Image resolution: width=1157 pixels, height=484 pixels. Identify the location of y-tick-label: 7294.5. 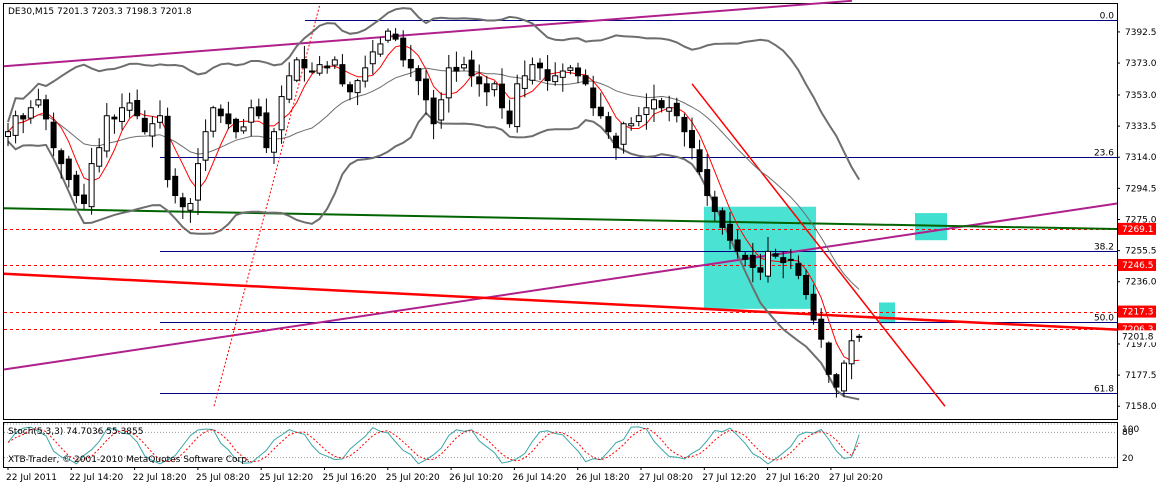
(1141, 189).